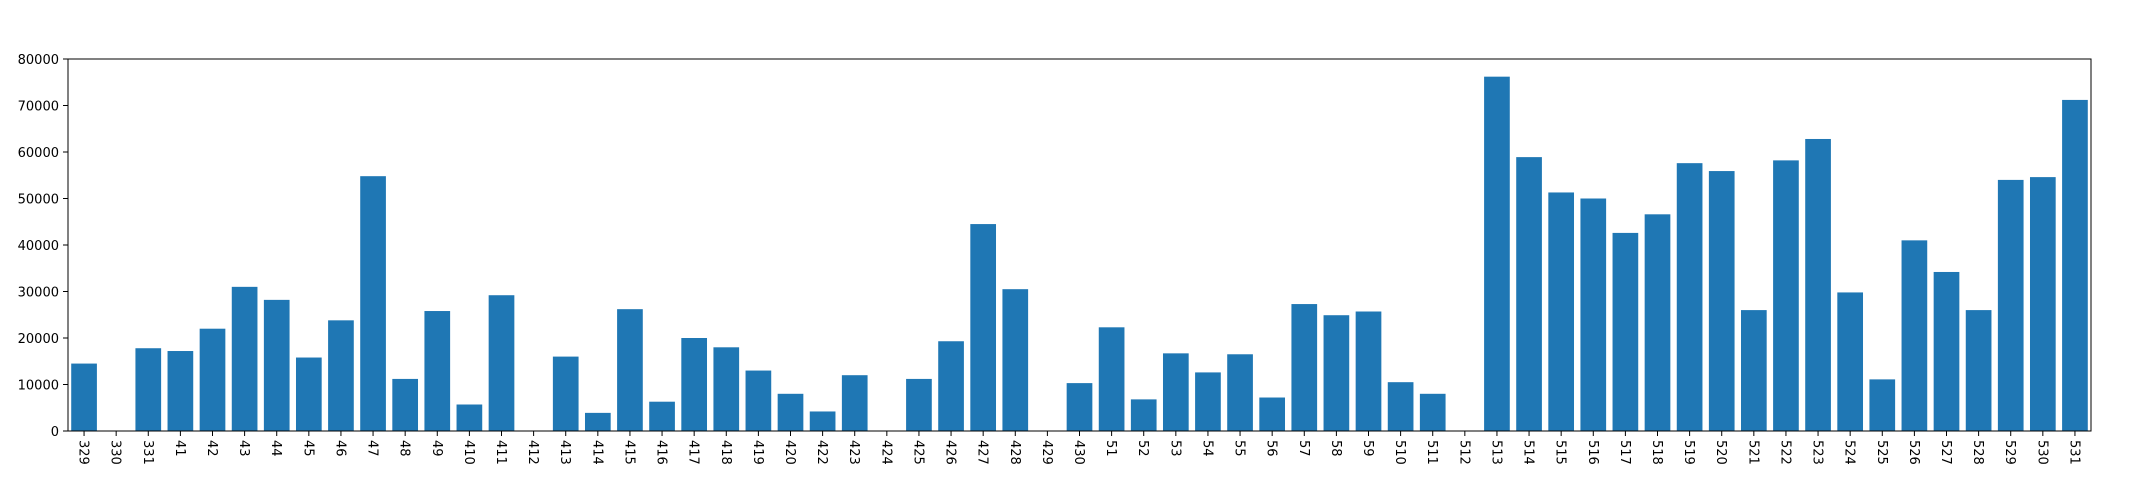  What do you see at coordinates (307, 448) in the screenshot?
I see `x-tick-label: 45` at bounding box center [307, 448].